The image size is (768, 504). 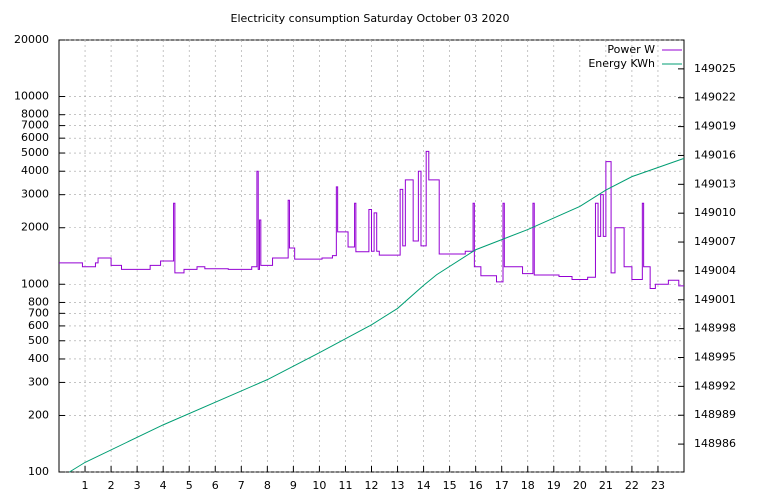 What do you see at coordinates (528, 485) in the screenshot?
I see `x-tick-label: 18` at bounding box center [528, 485].